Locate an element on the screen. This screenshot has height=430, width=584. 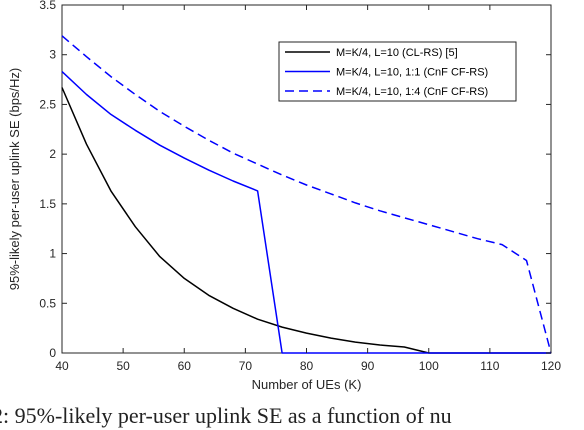
legend-entry-2: M=K/4, L=10, 1:1 (CnF CF-RS) is located at coordinates (412, 73).